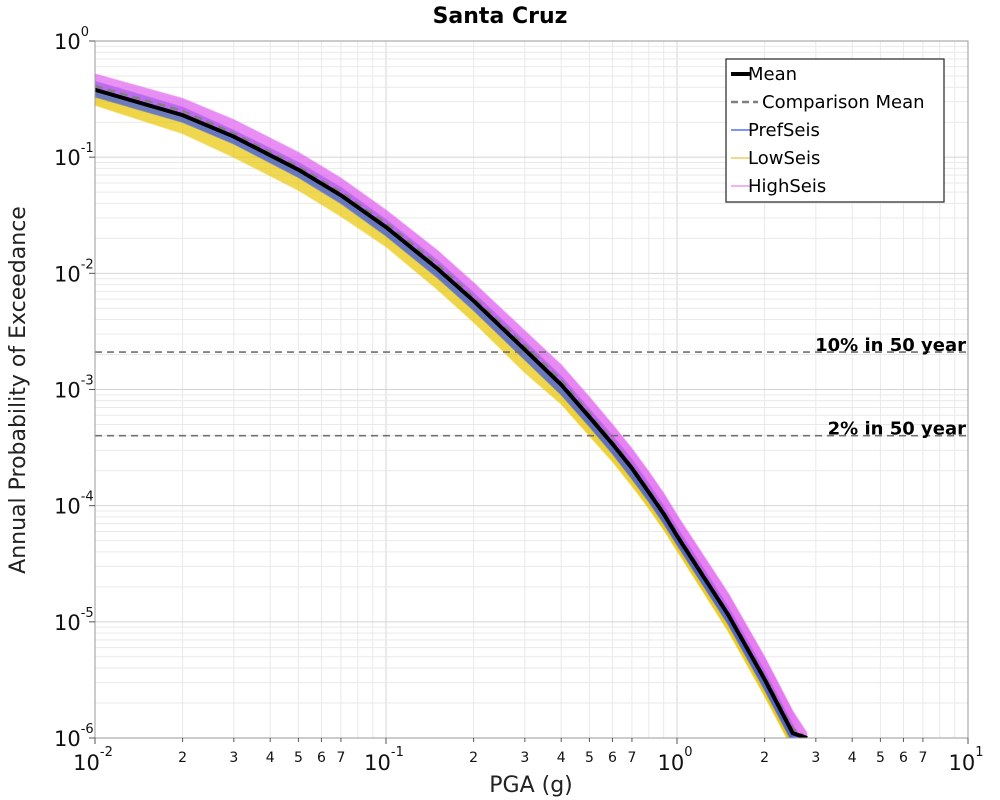 This screenshot has width=1000, height=800. I want to click on x-major-tick-label: 10¹, so click(965, 760).